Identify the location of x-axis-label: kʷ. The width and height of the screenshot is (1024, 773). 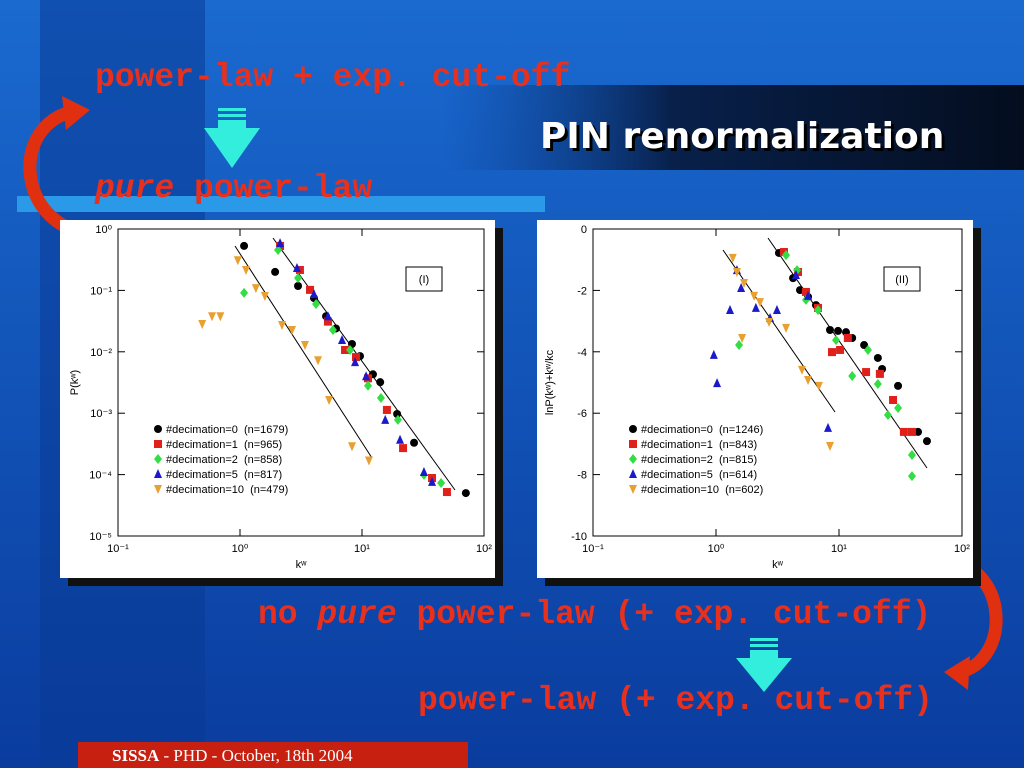
(778, 565).